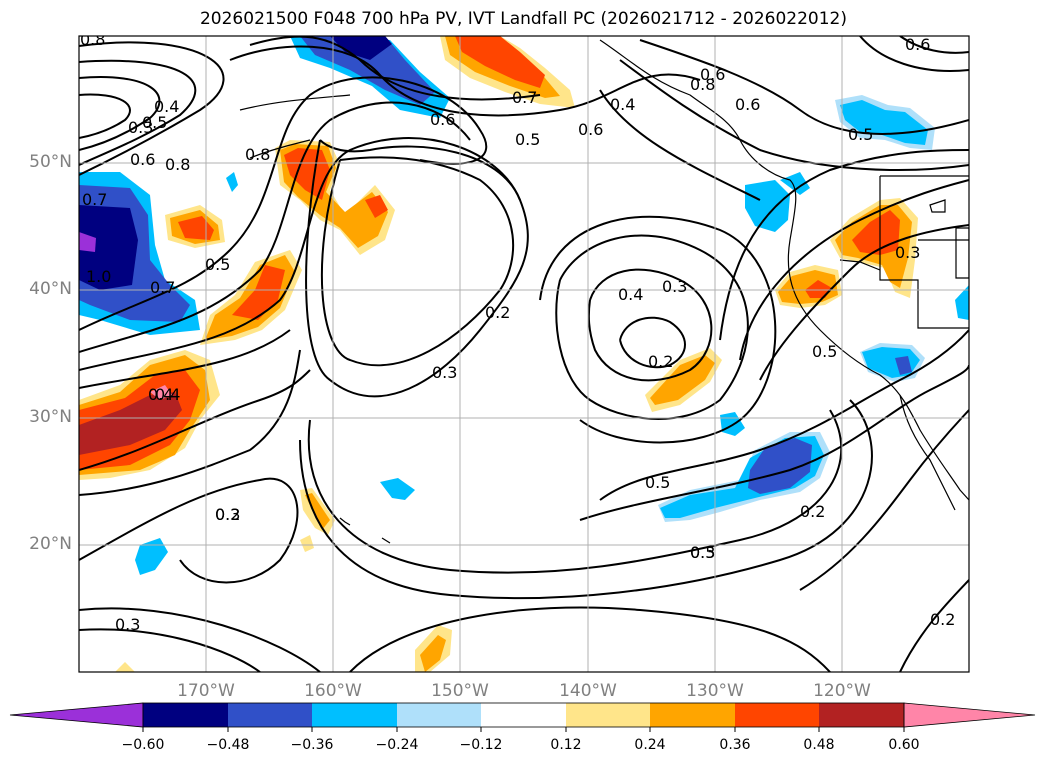 Image resolution: width=1047 pixels, height=765 pixels. Describe the element at coordinates (715, 691) in the screenshot. I see `lon-label-130w: 130°W` at that location.